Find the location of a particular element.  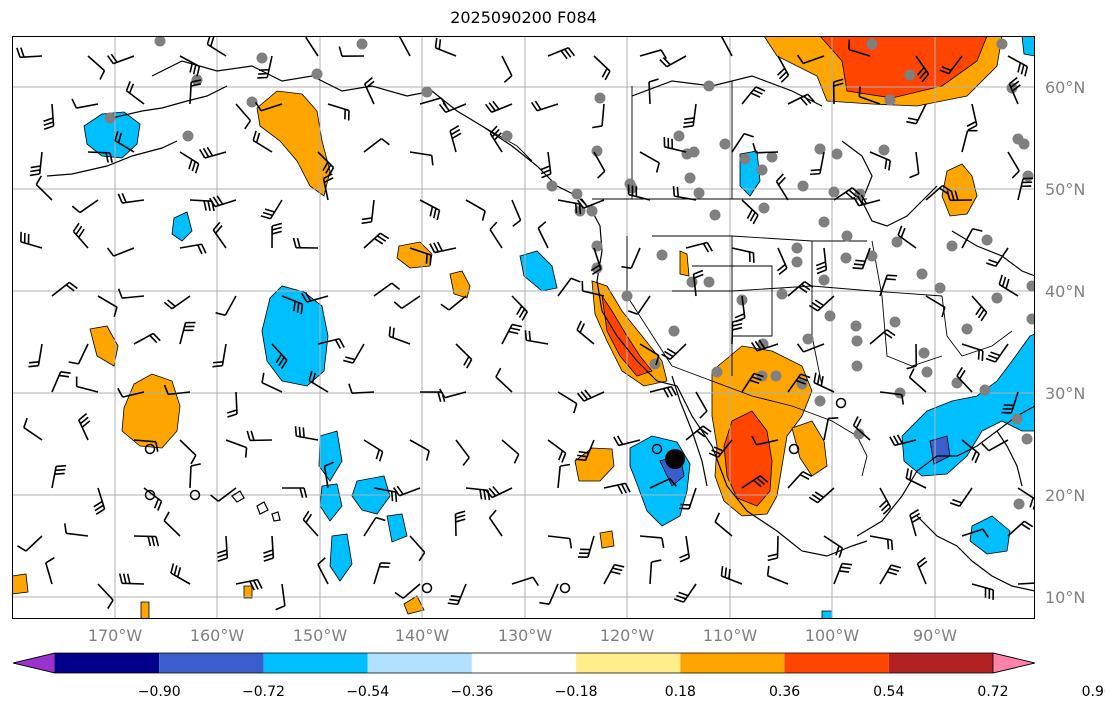

colorbar-tick-label: 0.72 is located at coordinates (993, 692).